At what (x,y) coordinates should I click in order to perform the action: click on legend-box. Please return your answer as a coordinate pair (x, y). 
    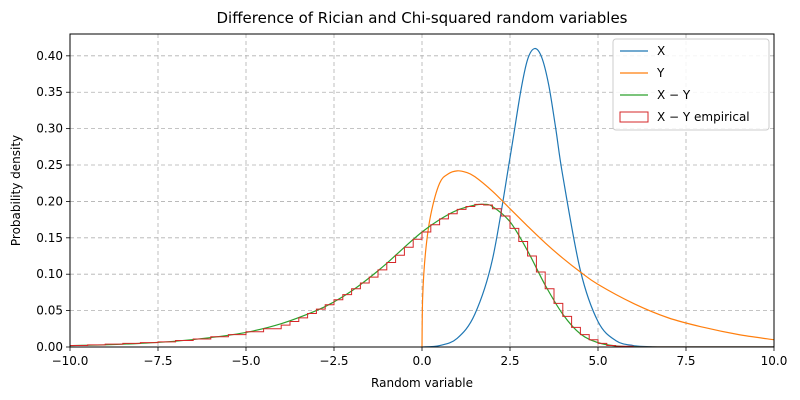
    Looking at the image, I should click on (691, 84).